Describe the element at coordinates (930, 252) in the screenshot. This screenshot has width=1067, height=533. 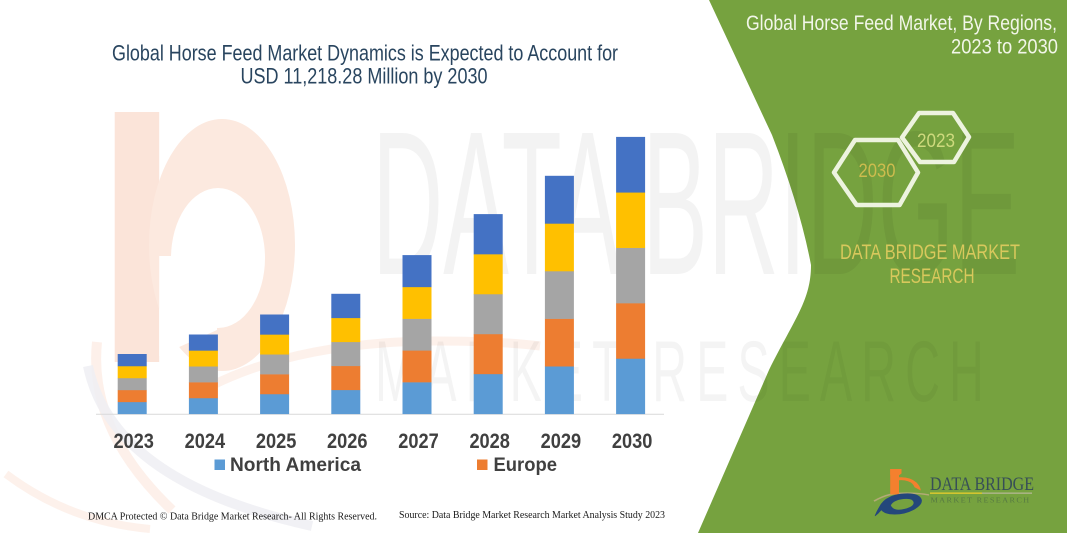
I see `svg-text: DATA BRIDGE MARKET` at that location.